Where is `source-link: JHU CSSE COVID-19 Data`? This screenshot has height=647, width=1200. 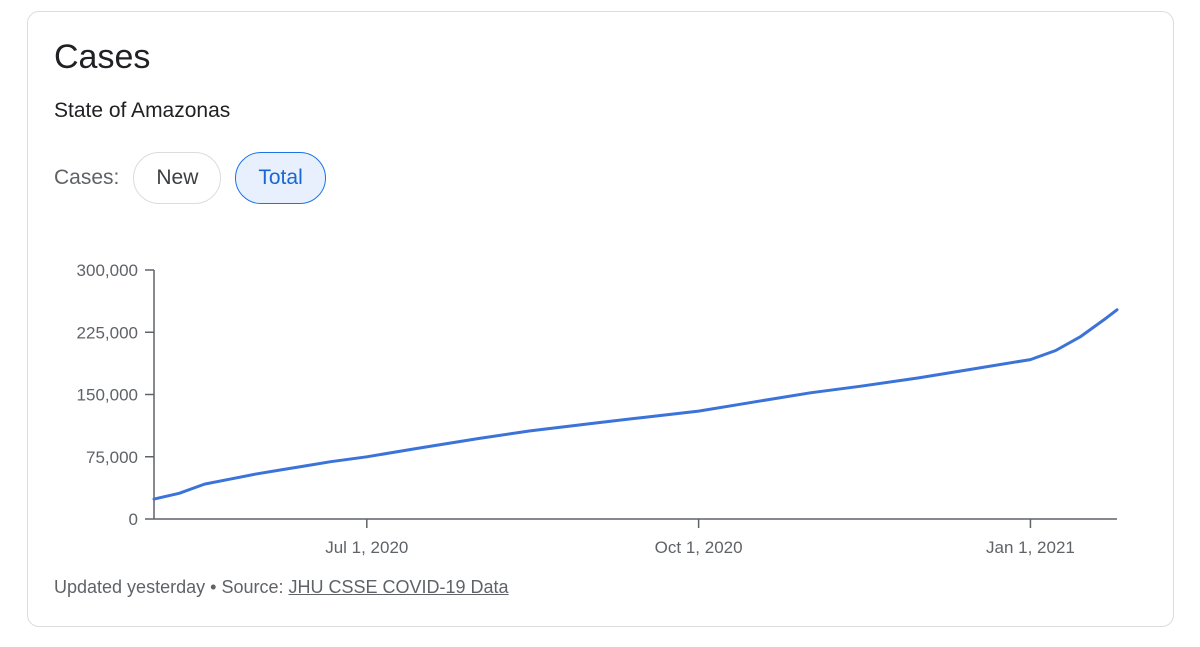
source-link: JHU CSSE COVID-19 Data is located at coordinates (398, 587).